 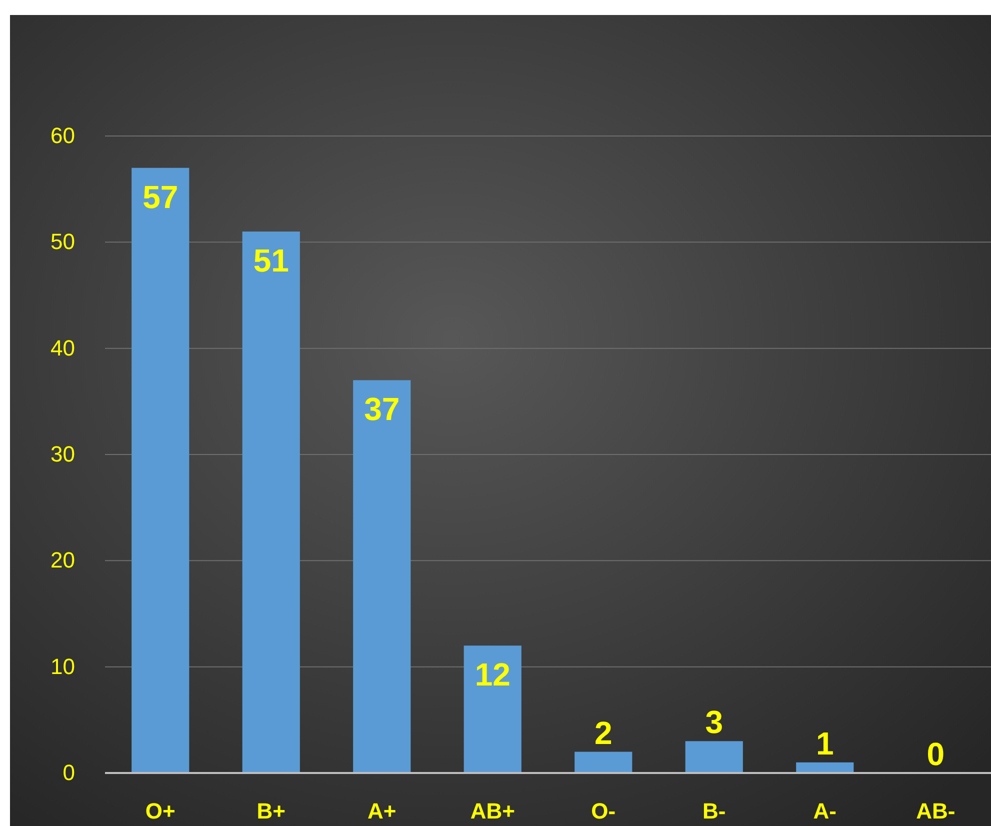 What do you see at coordinates (714, 722) in the screenshot?
I see `data-label: 3` at bounding box center [714, 722].